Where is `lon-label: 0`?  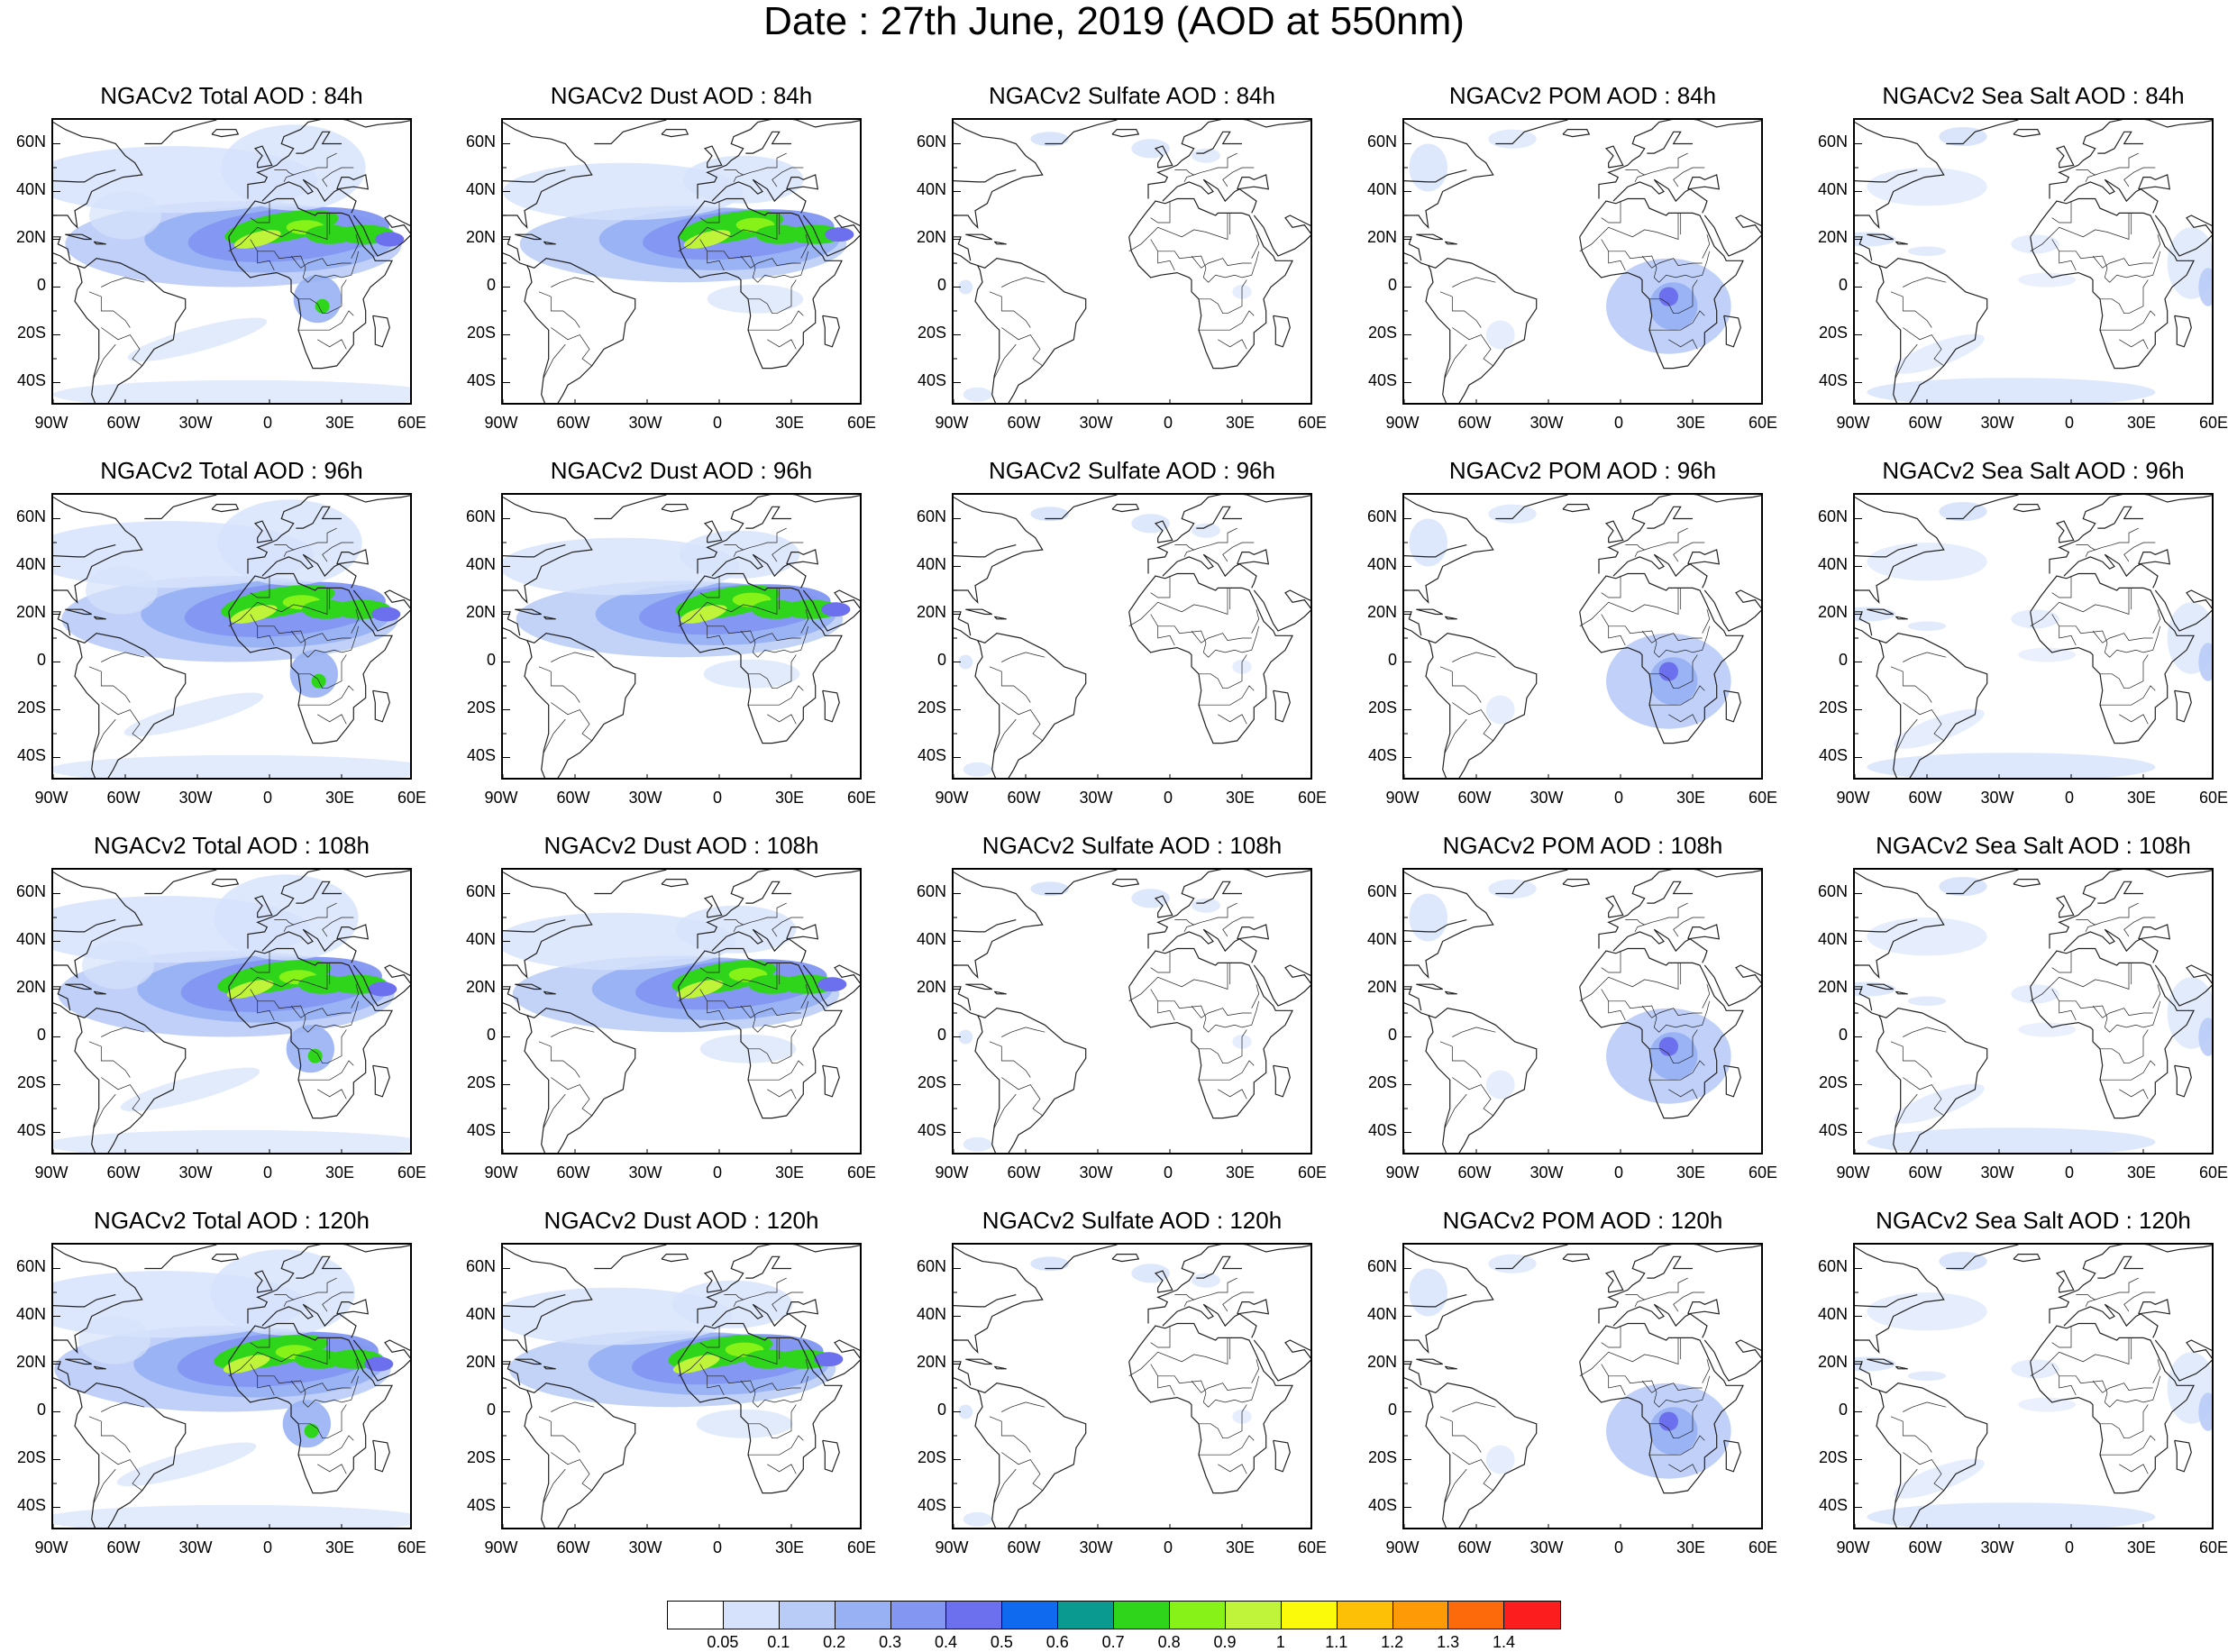 lon-label: 0 is located at coordinates (717, 1173).